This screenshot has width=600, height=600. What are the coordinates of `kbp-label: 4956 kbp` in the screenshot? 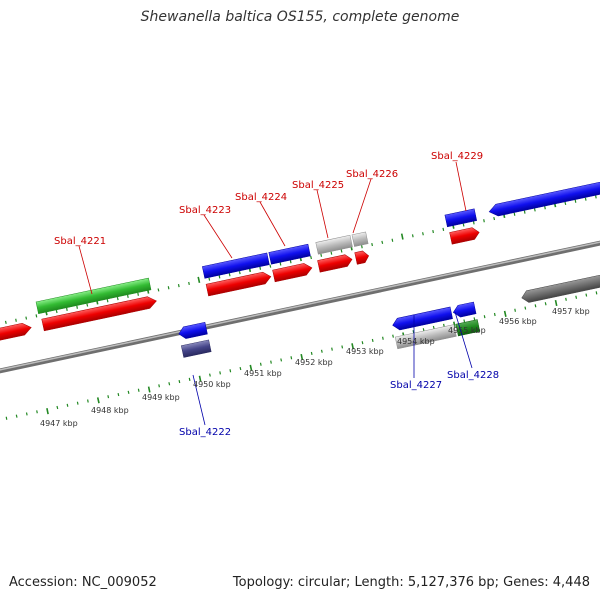 It's located at (518, 321).